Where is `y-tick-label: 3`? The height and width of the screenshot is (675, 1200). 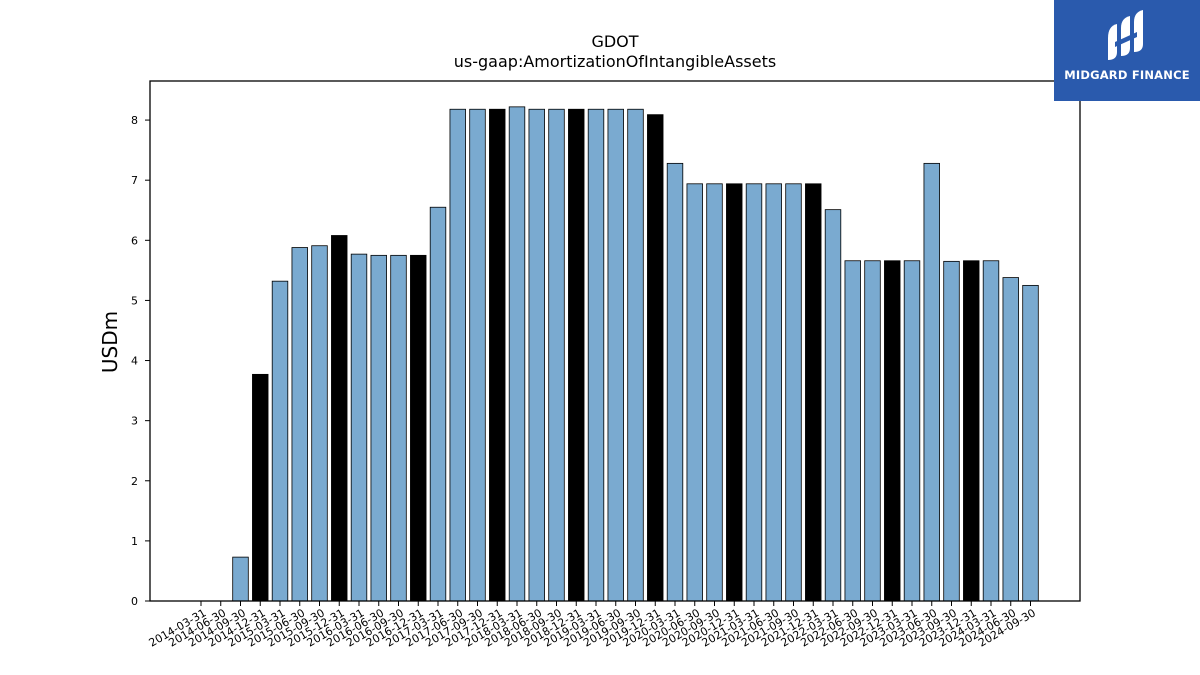 y-tick-label: 3 is located at coordinates (134, 421).